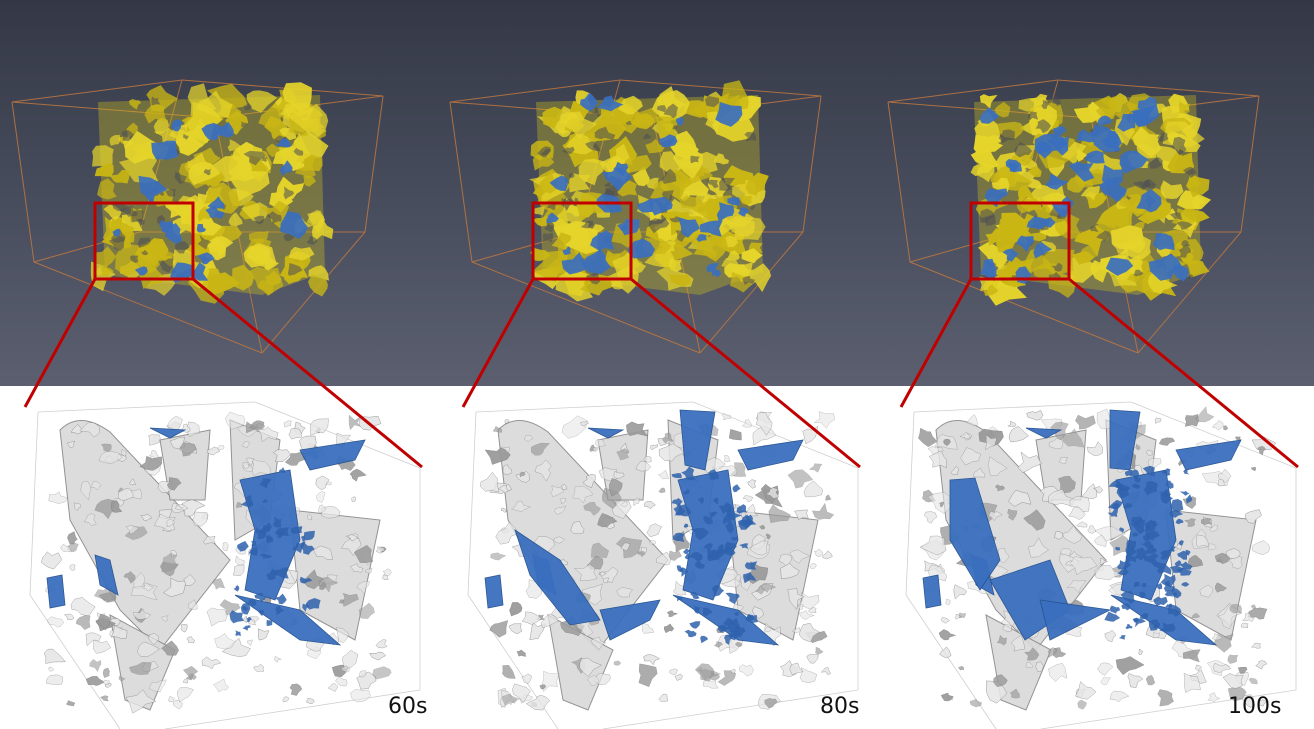 The image size is (1314, 729). Describe the element at coordinates (408, 706) in the screenshot. I see `time-label-60s: 60s` at that location.